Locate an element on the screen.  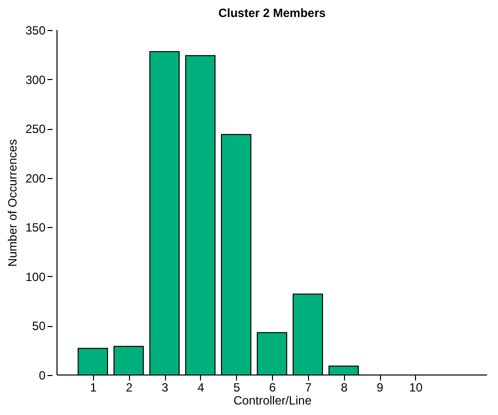
x-tick-label: 3 is located at coordinates (165, 387).